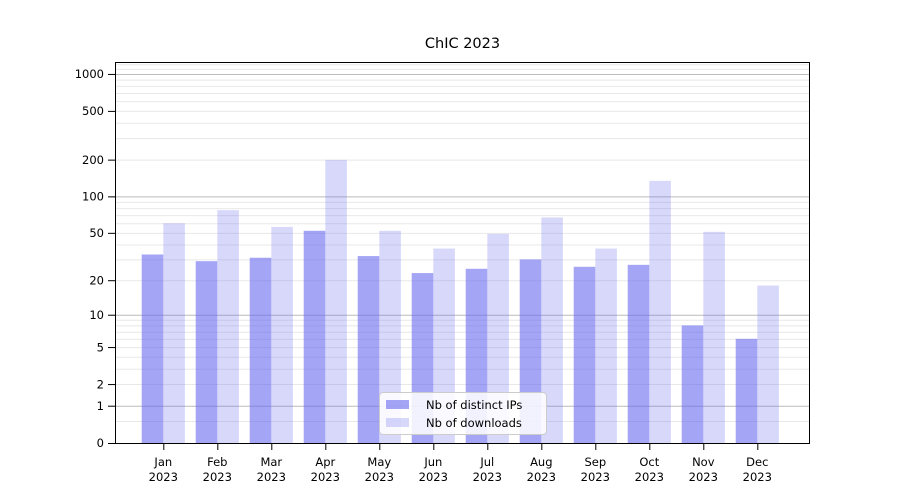 This screenshot has height=500, width=900. Describe the element at coordinates (379, 462) in the screenshot. I see `x-tick-label-may: May` at that location.